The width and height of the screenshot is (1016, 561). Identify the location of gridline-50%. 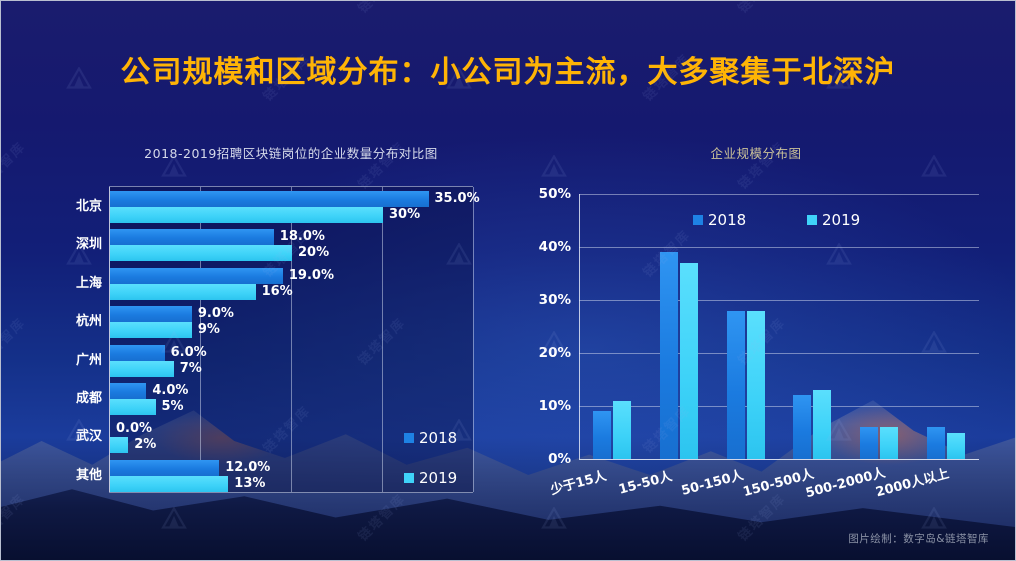
(779, 194).